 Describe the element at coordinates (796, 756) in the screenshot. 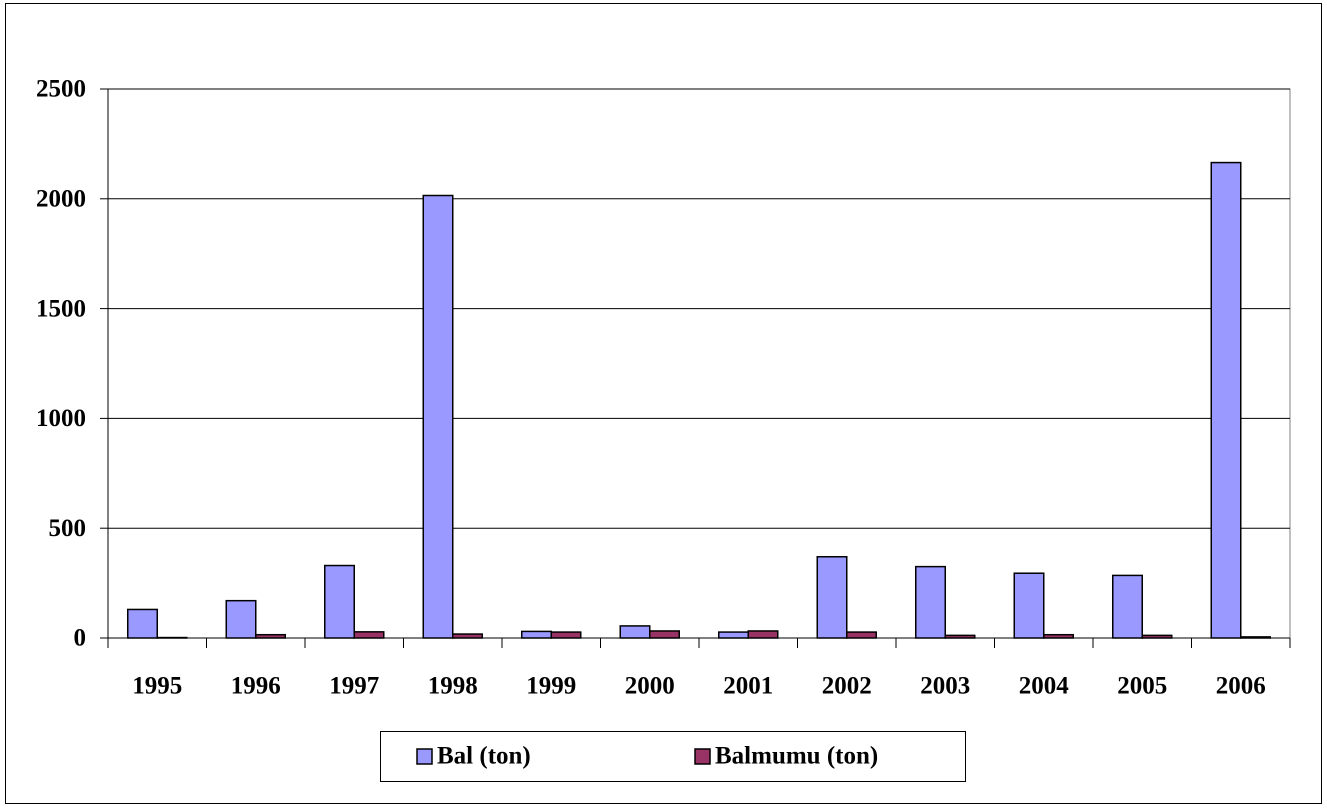

I see `legend-label: Balmumu (ton)` at that location.